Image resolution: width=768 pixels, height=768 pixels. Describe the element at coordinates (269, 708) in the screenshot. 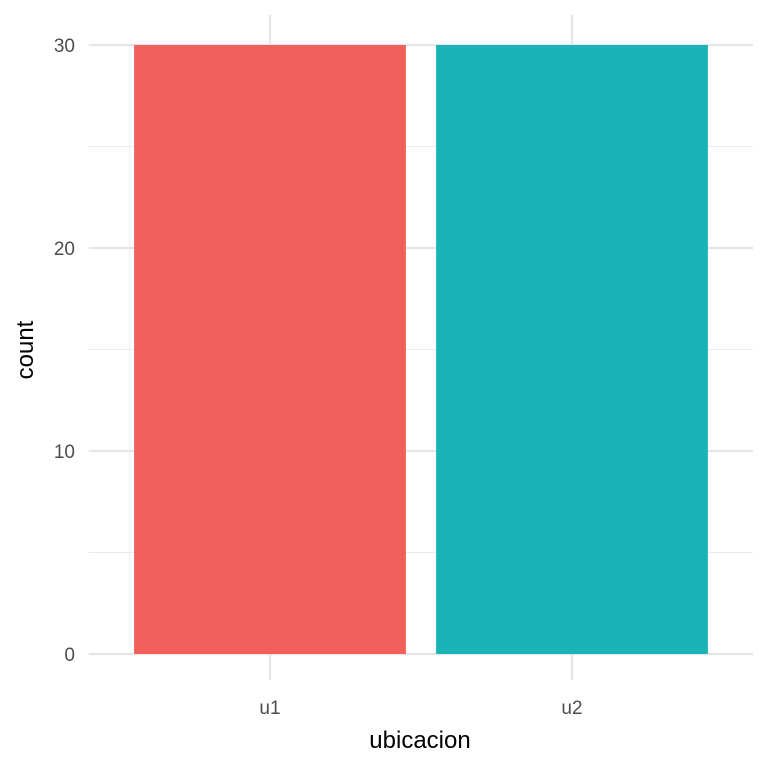

I see `x-tick-label: u1` at that location.